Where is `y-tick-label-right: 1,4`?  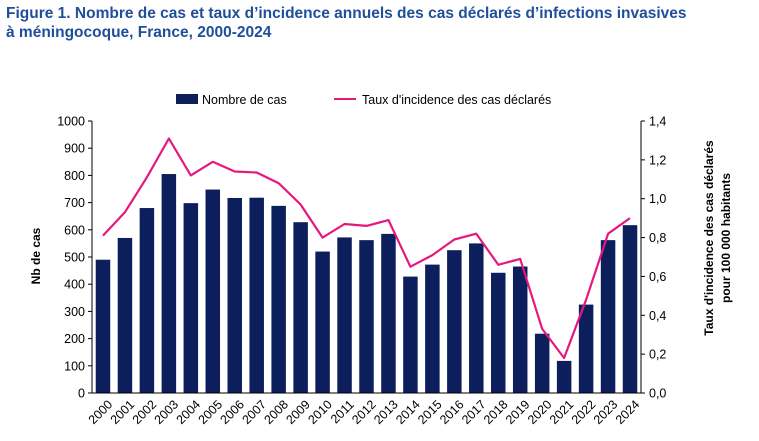
y-tick-label-right: 1,4 is located at coordinates (657, 122).